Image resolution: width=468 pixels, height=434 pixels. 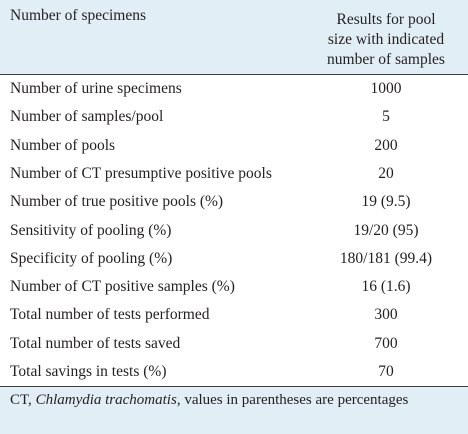 What do you see at coordinates (234, 372) in the screenshot?
I see `table-row: Total savings in tests (%) 70` at bounding box center [234, 372].